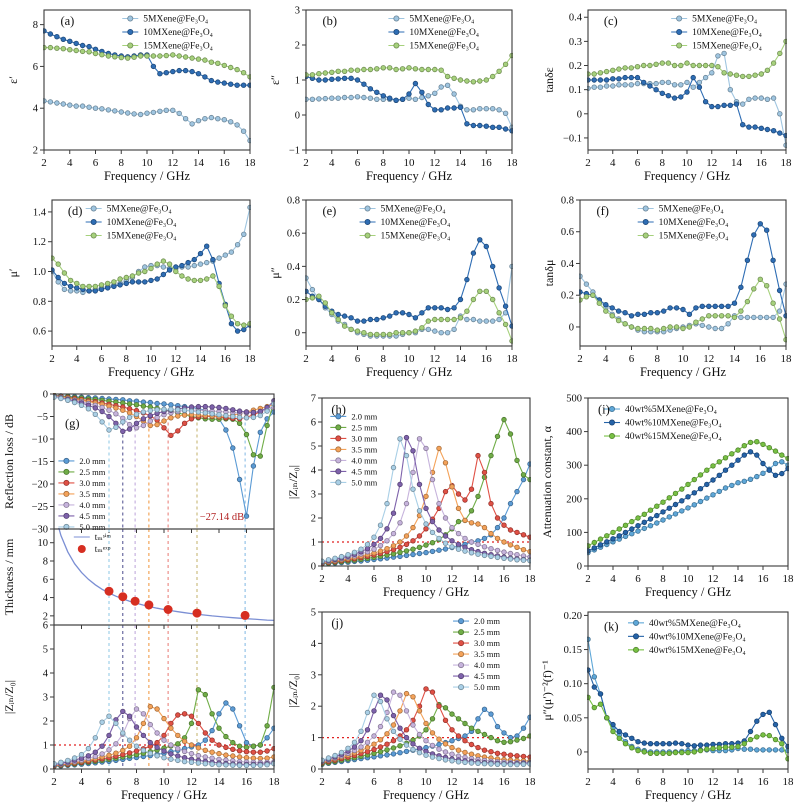  Describe the element at coordinates (549, 273) in the screenshot. I see `svg-text: tanδμ` at that location.